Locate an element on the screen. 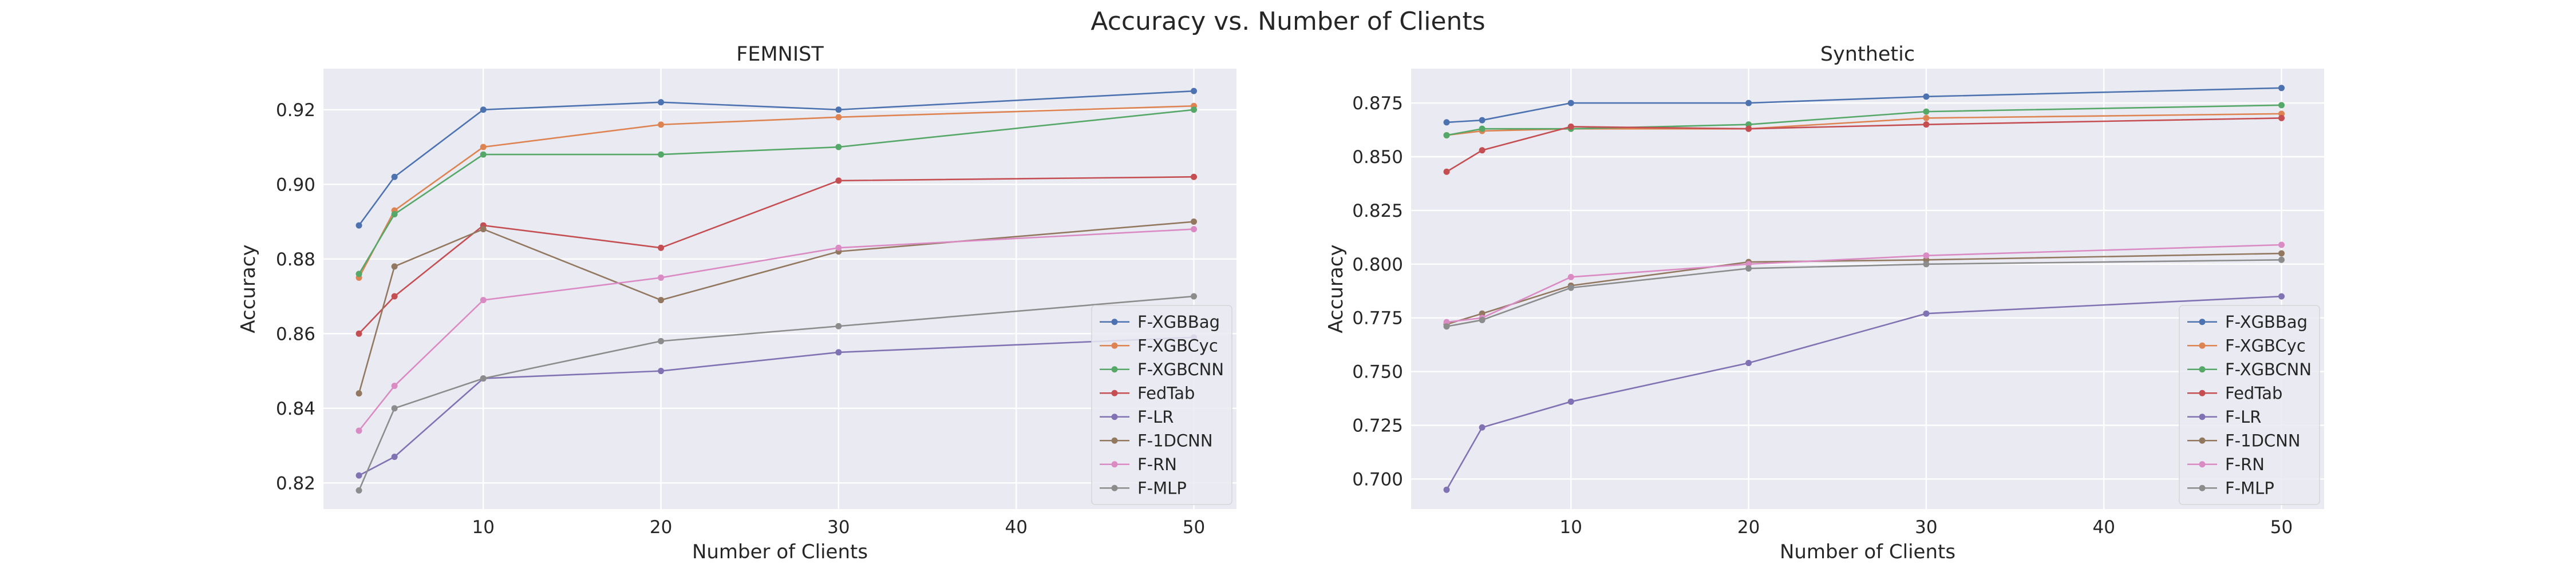 This screenshot has height=572, width=2576. legend-item: F-MLP is located at coordinates (1143, 488).